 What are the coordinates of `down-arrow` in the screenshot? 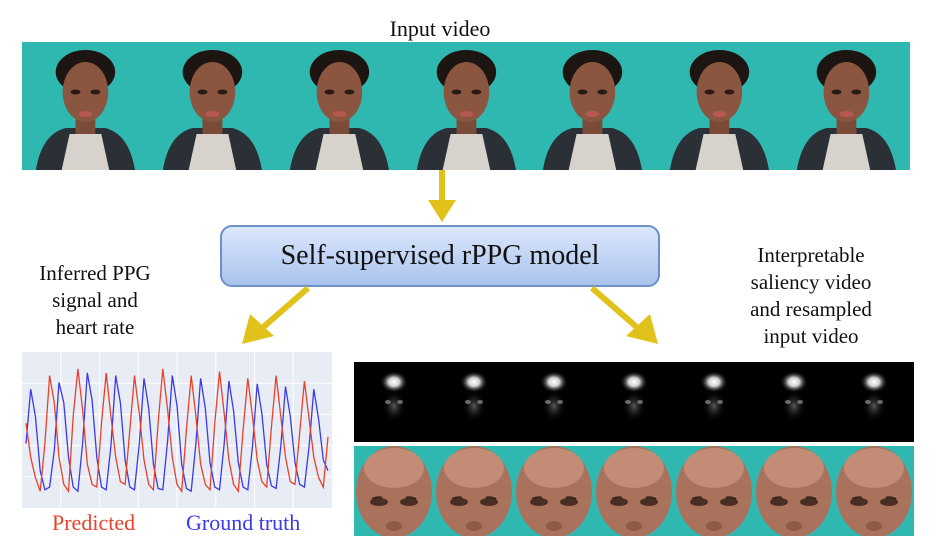 It's located at (442, 197).